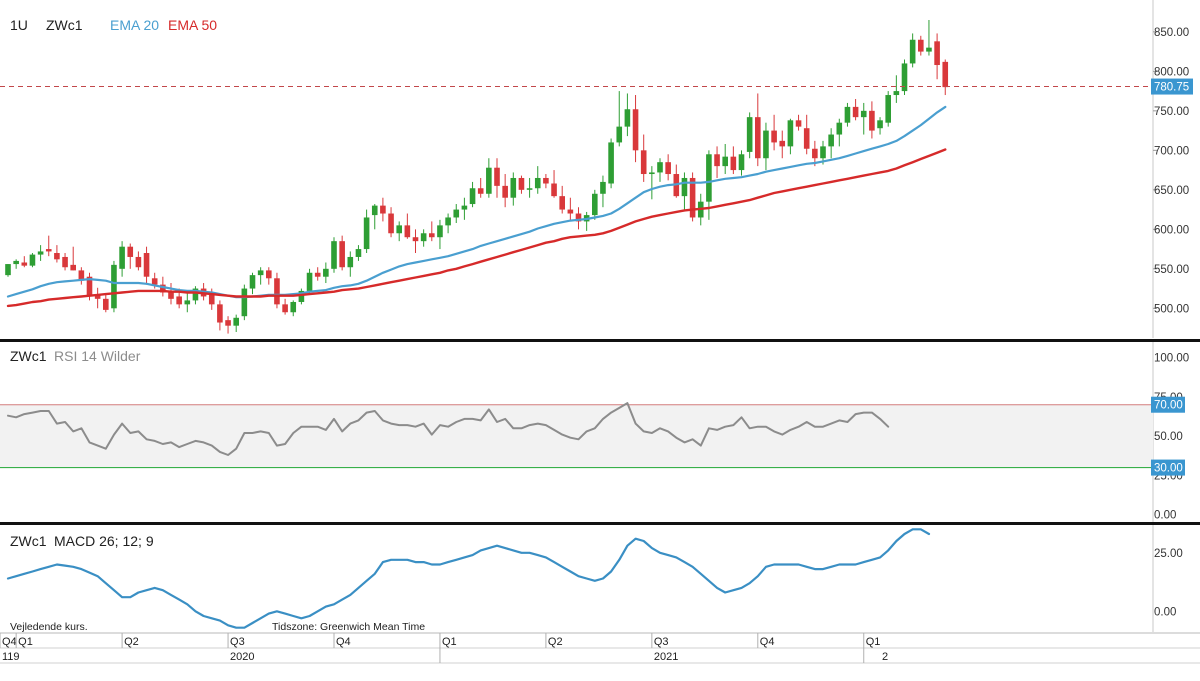 The image size is (1200, 681). Describe the element at coordinates (468, 578) in the screenshot. I see `macd-line` at that location.